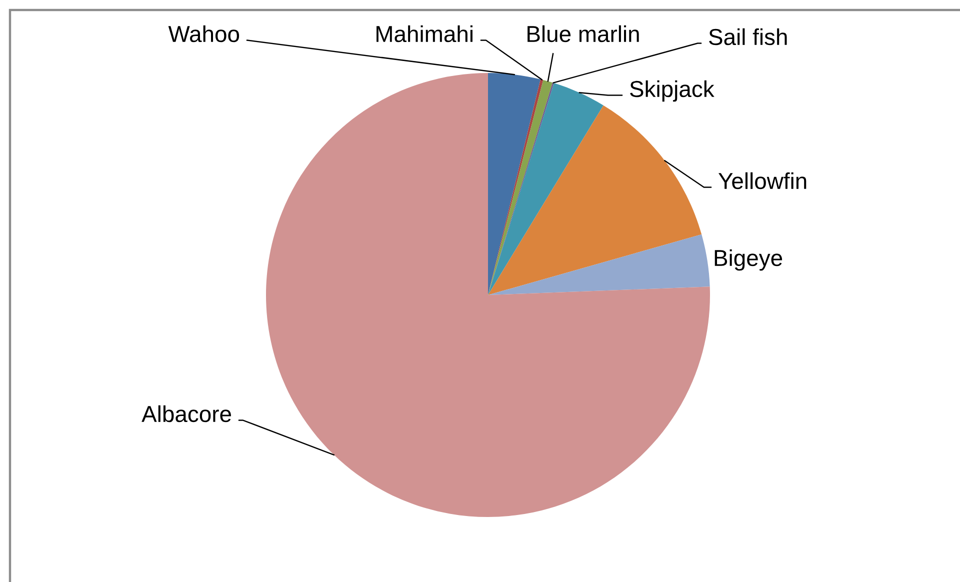 The image size is (960, 582). Describe the element at coordinates (204, 33) in the screenshot. I see `slice-label: Wahoo` at that location.